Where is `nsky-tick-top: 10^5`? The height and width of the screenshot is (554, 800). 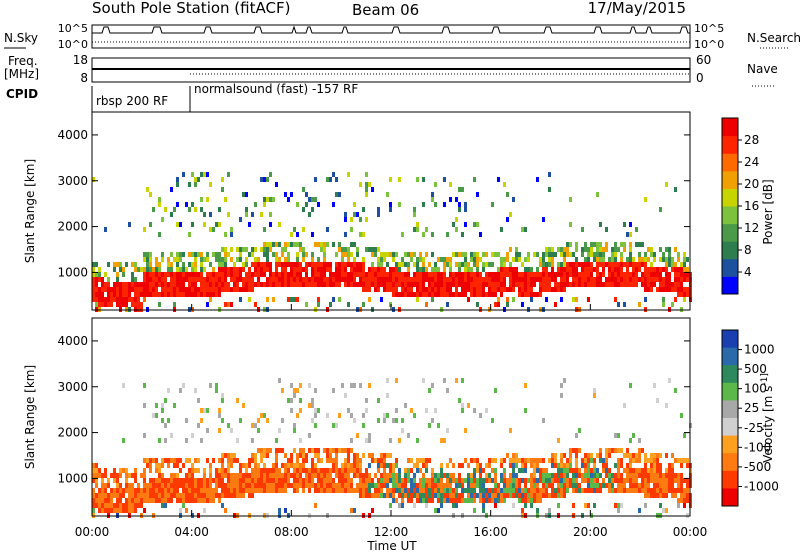 nsky-tick-top: 10^5 is located at coordinates (73, 28).